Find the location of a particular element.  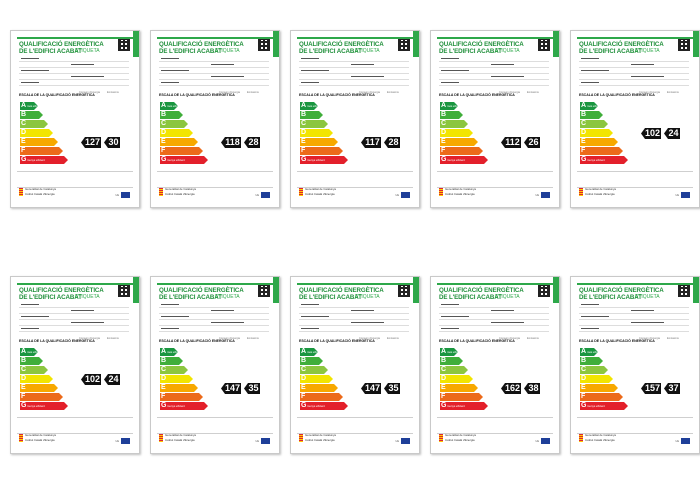

rating-letter: A is located at coordinates (584, 105).